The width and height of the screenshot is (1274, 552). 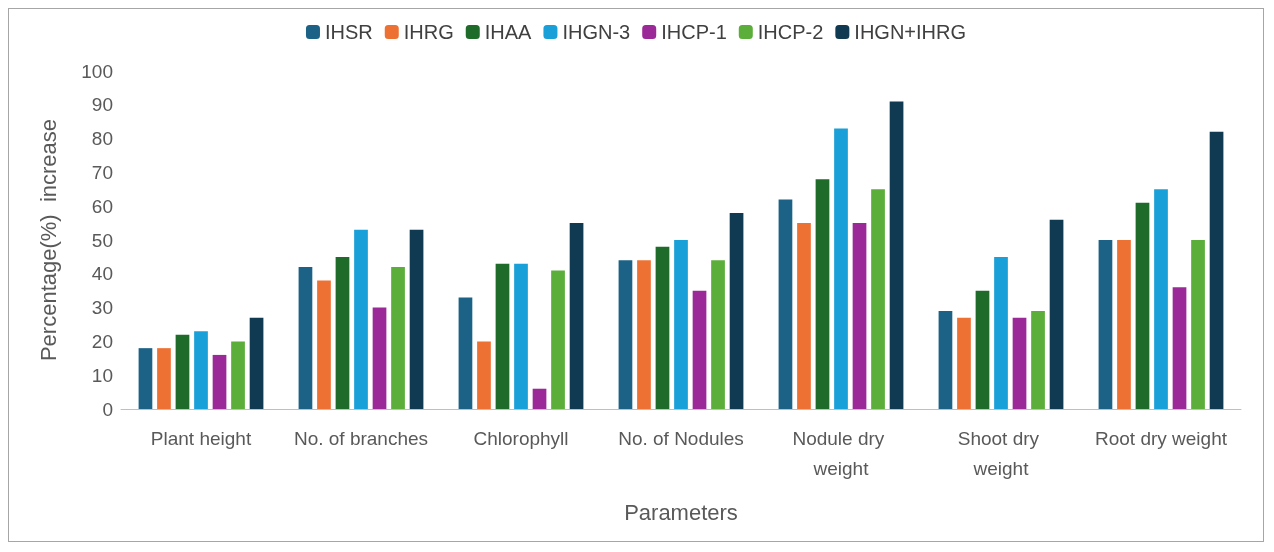 I want to click on legend-label: IHAA, so click(x=508, y=32).